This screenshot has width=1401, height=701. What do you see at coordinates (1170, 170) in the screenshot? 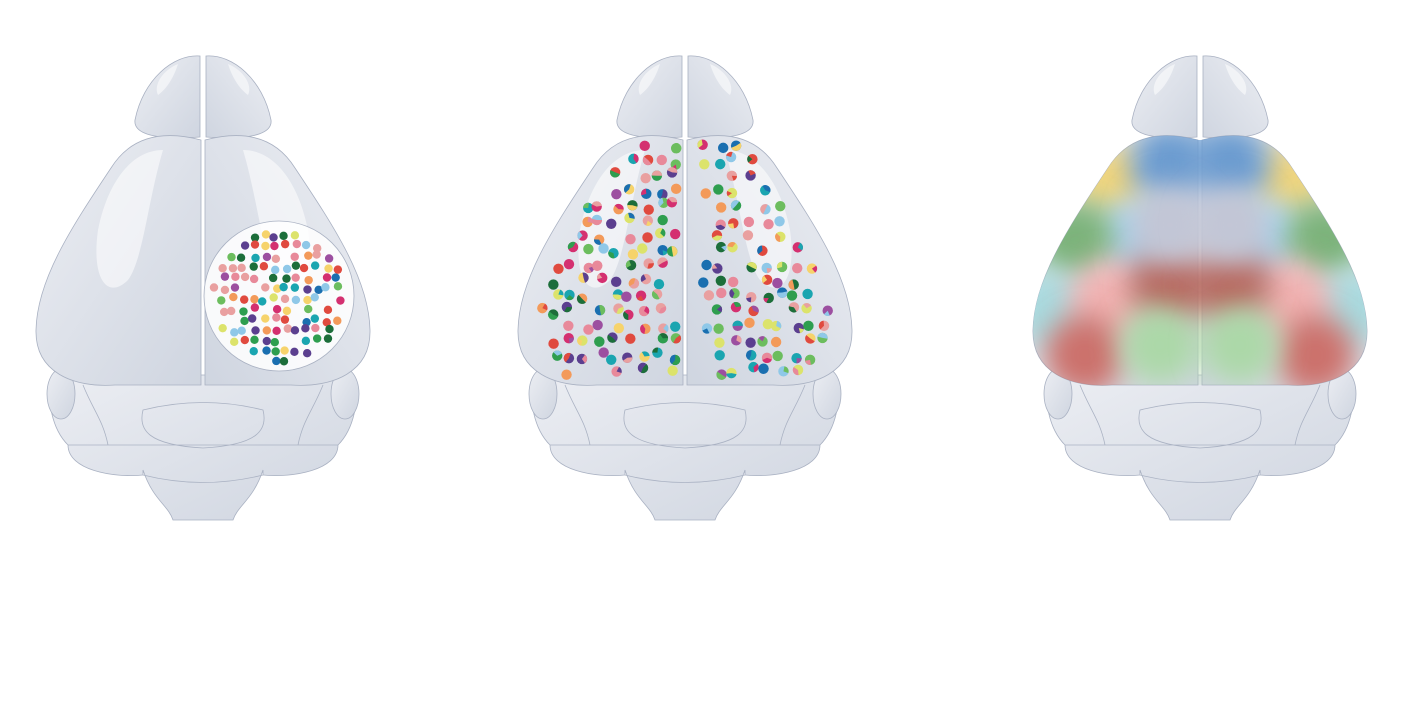
I see `region-blob` at bounding box center [1170, 170].